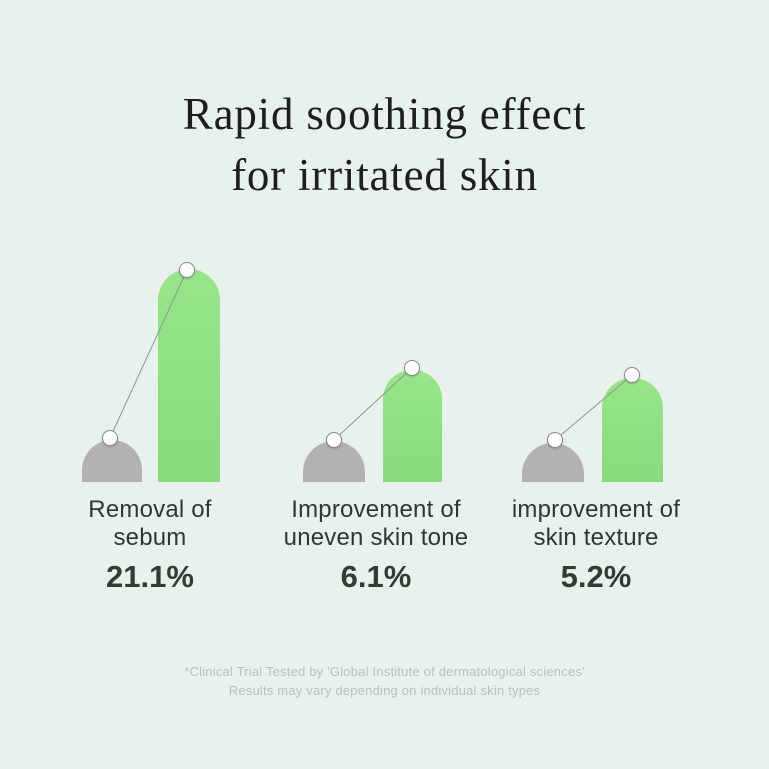  What do you see at coordinates (189, 375) in the screenshot?
I see `after-bar-sebum` at bounding box center [189, 375].